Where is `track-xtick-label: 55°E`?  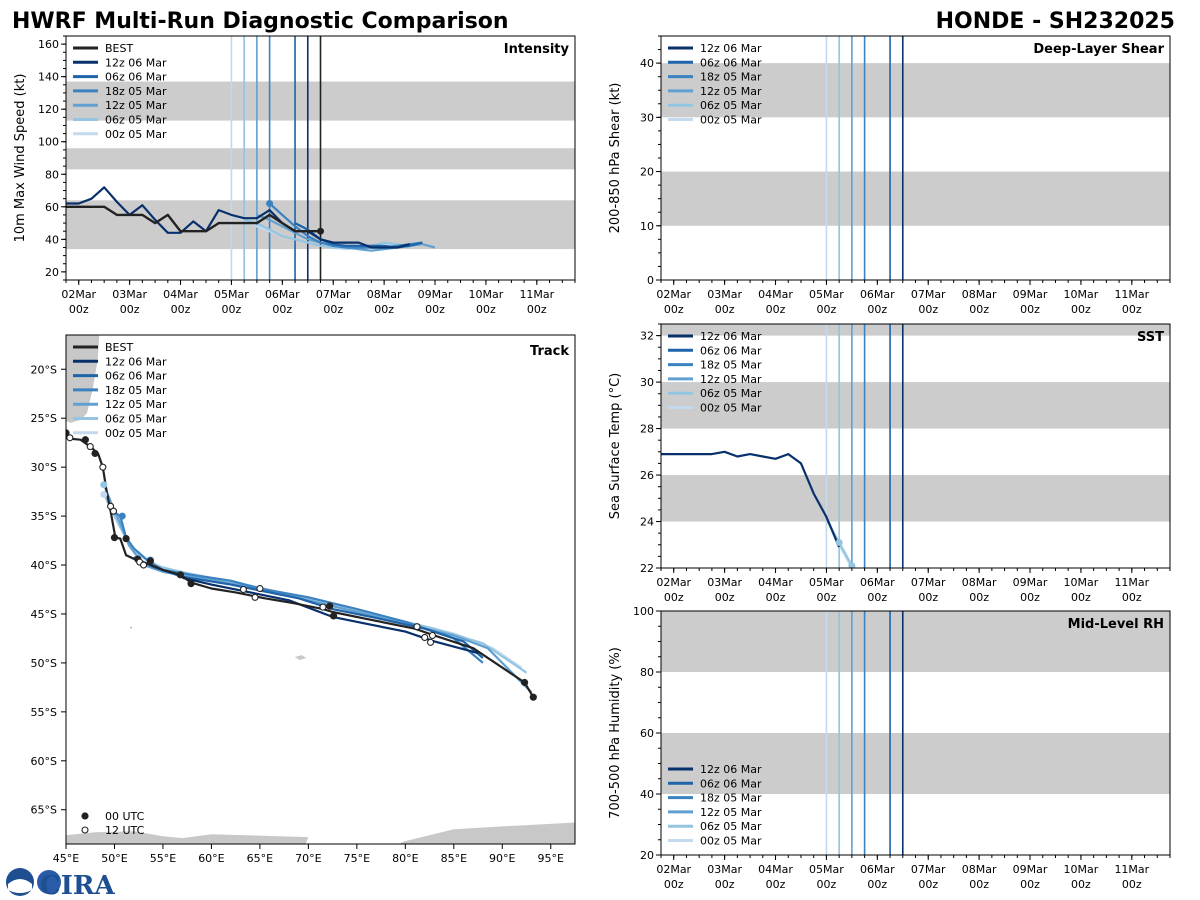 track-xtick-label: 55°E is located at coordinates (163, 858).